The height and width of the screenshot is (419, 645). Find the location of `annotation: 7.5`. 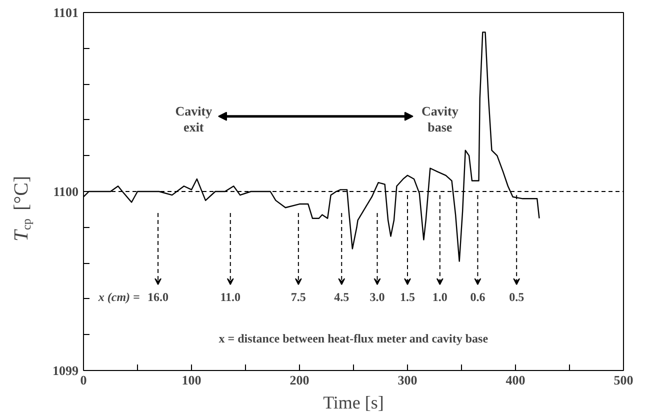

annotation: 7.5 is located at coordinates (298, 297).